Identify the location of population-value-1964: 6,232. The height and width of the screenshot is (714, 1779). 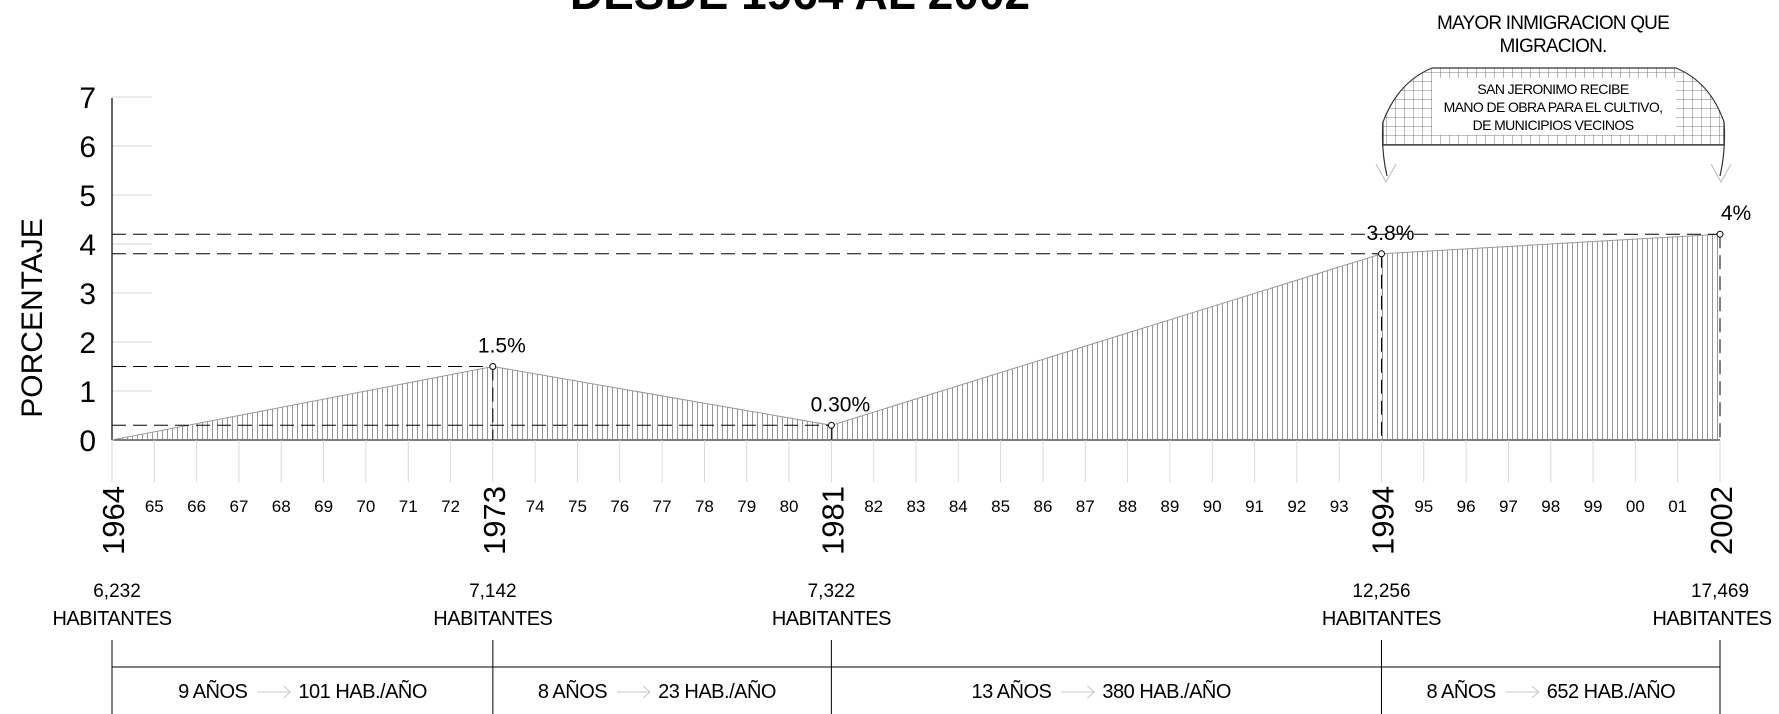
(117, 591).